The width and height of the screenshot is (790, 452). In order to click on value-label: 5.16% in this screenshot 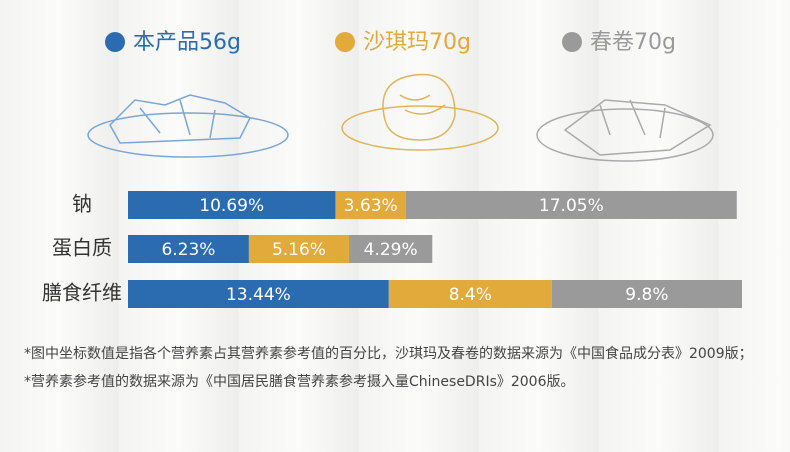, I will do `click(299, 250)`.